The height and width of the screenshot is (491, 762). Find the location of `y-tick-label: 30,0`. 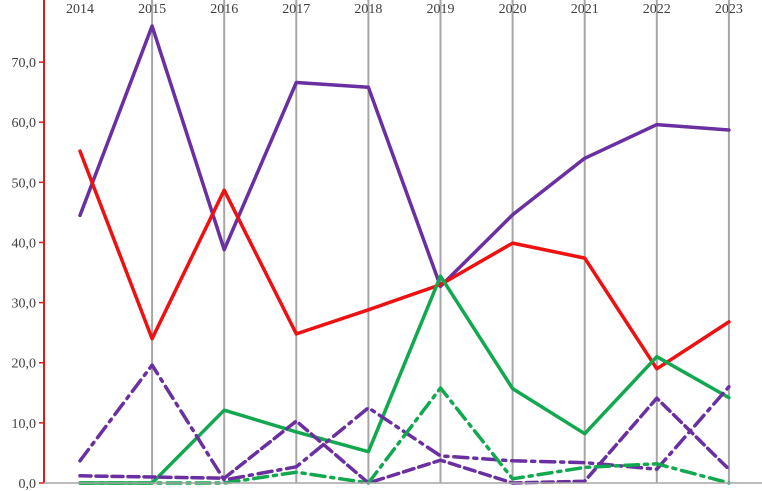

y-tick-label: 30,0 is located at coordinates (24, 304).